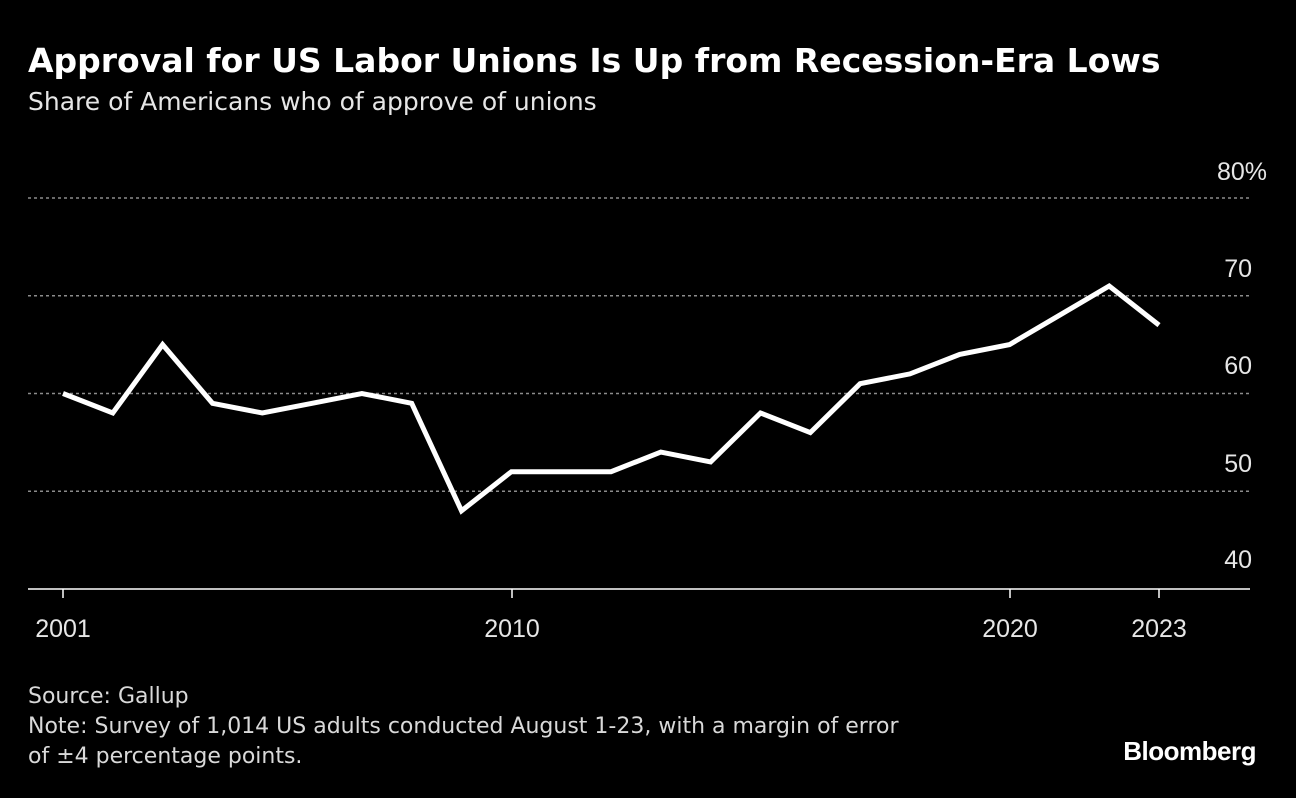  What do you see at coordinates (711, 462) in the screenshot?
I see `data-point-2014` at bounding box center [711, 462].